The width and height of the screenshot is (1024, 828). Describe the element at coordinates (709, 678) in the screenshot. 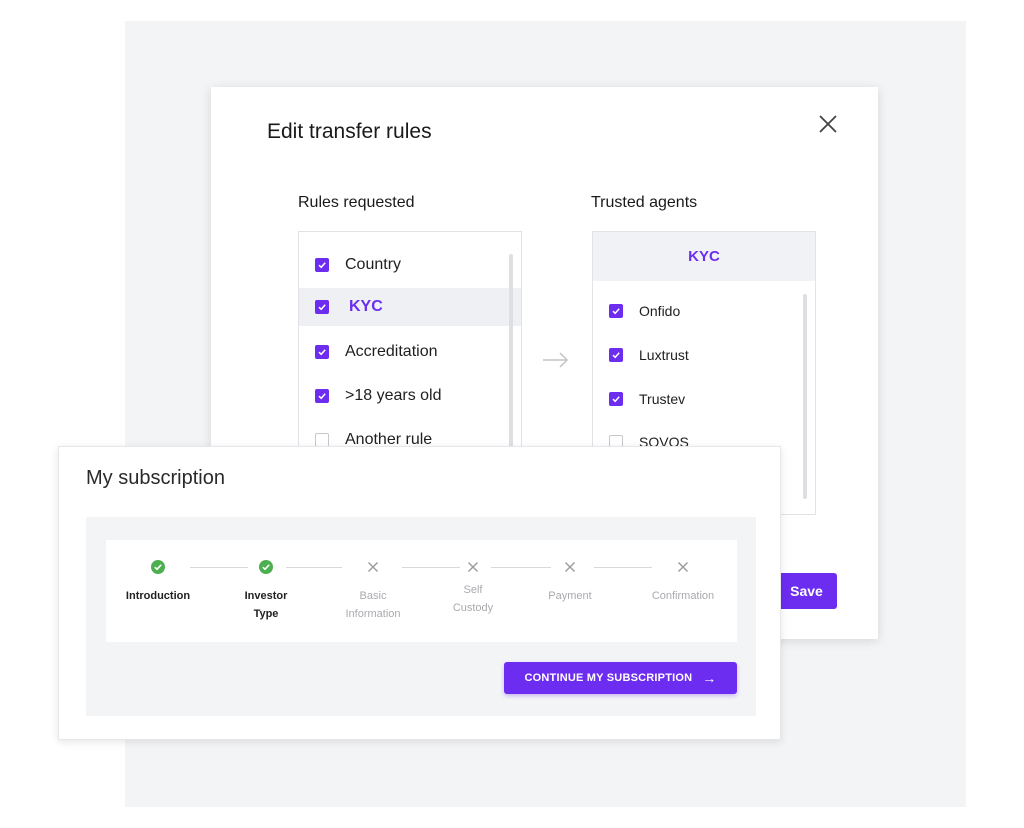

I see `arrow-right-icon: →` at that location.